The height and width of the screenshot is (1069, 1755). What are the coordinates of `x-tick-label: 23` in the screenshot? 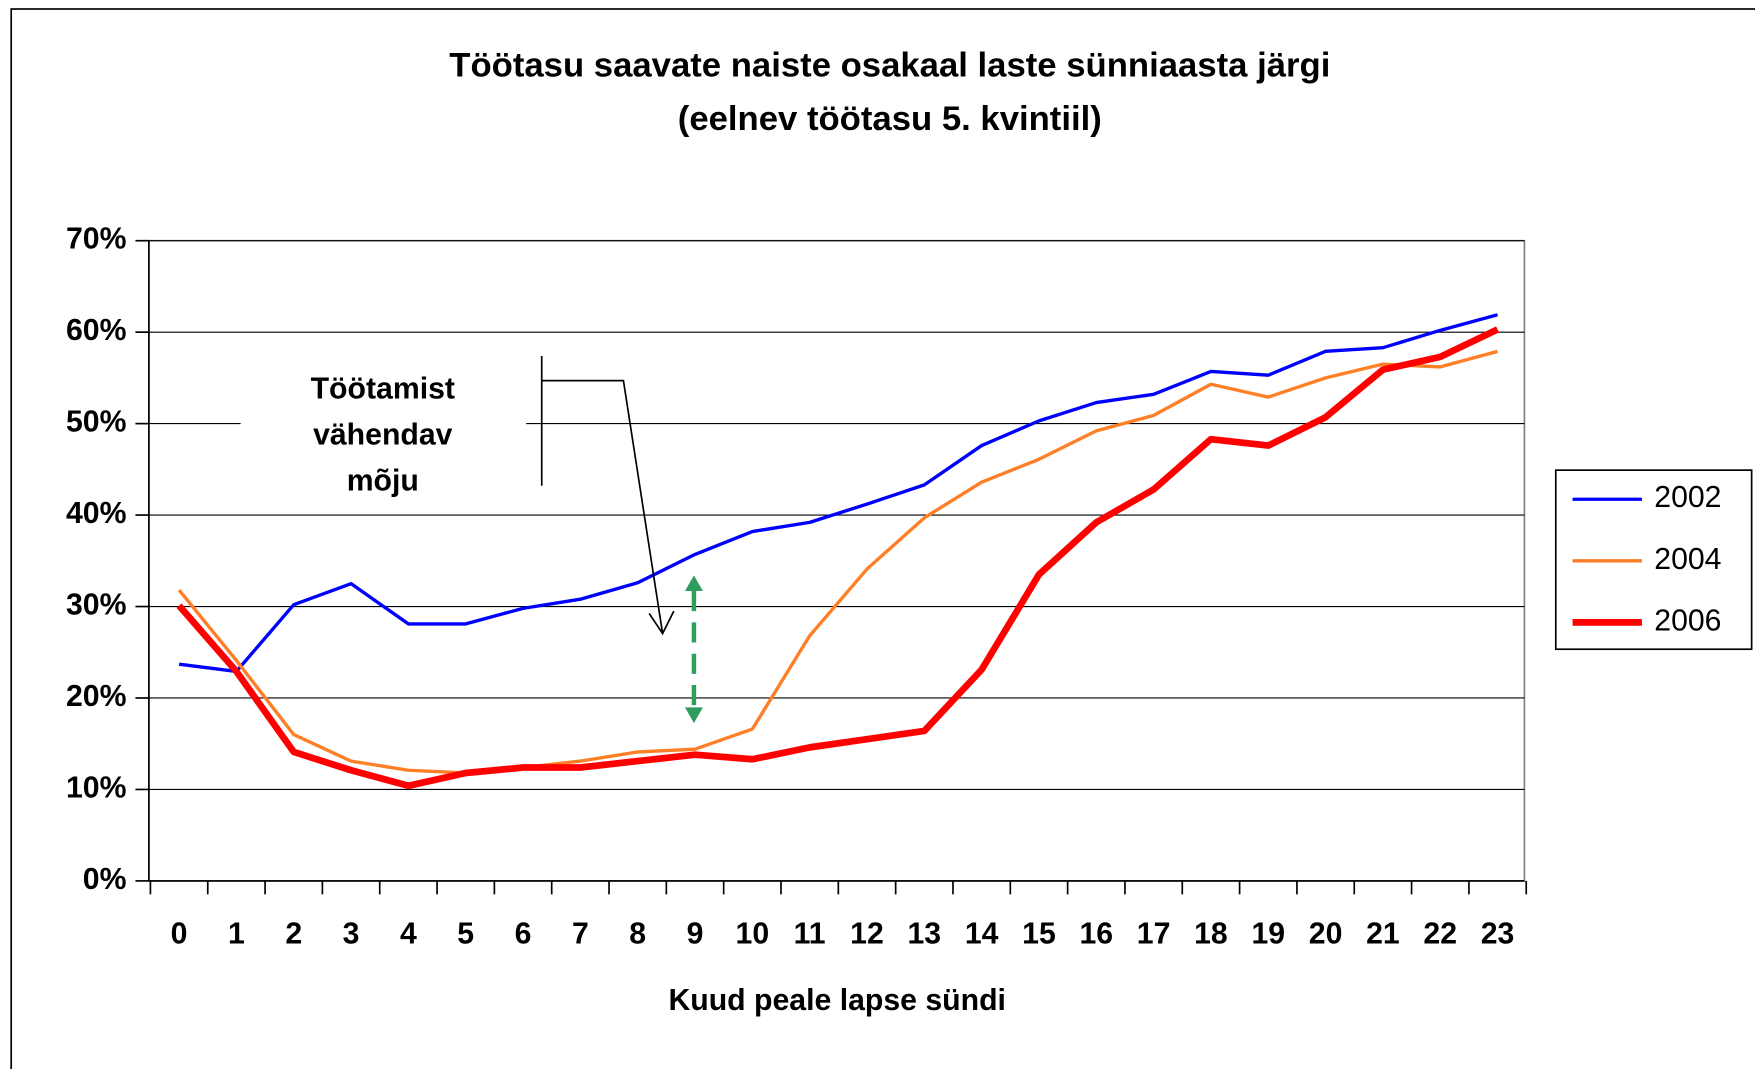 It's located at (1498, 934).